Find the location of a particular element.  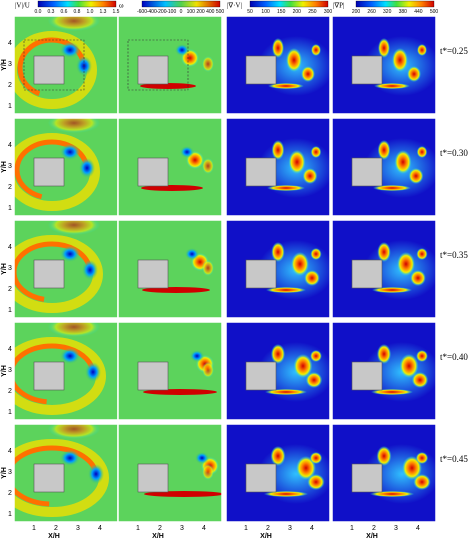

time-label: t*=0.35 is located at coordinates (454, 255).